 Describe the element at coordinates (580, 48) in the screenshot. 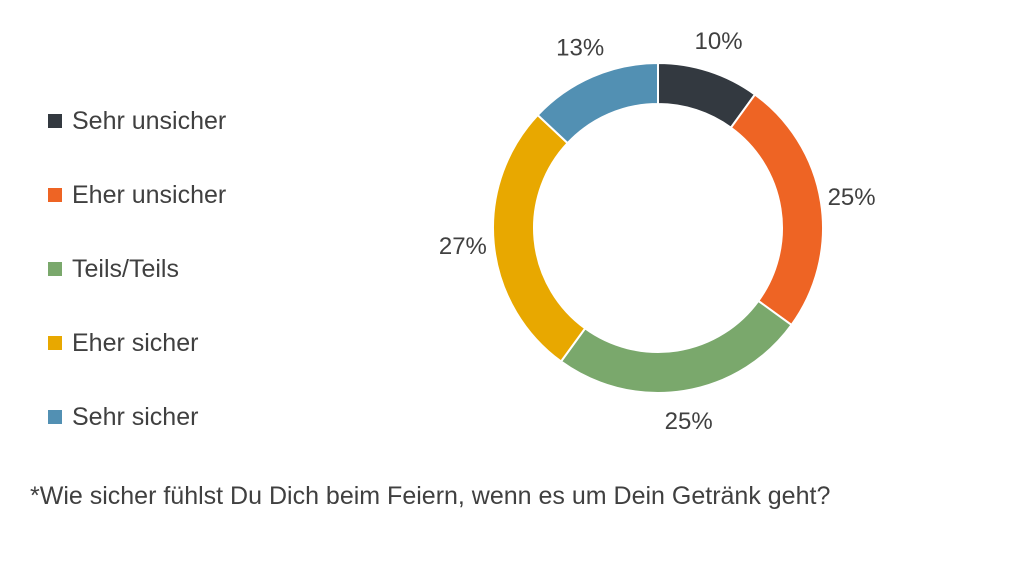

I see `data-label: 13%` at that location.